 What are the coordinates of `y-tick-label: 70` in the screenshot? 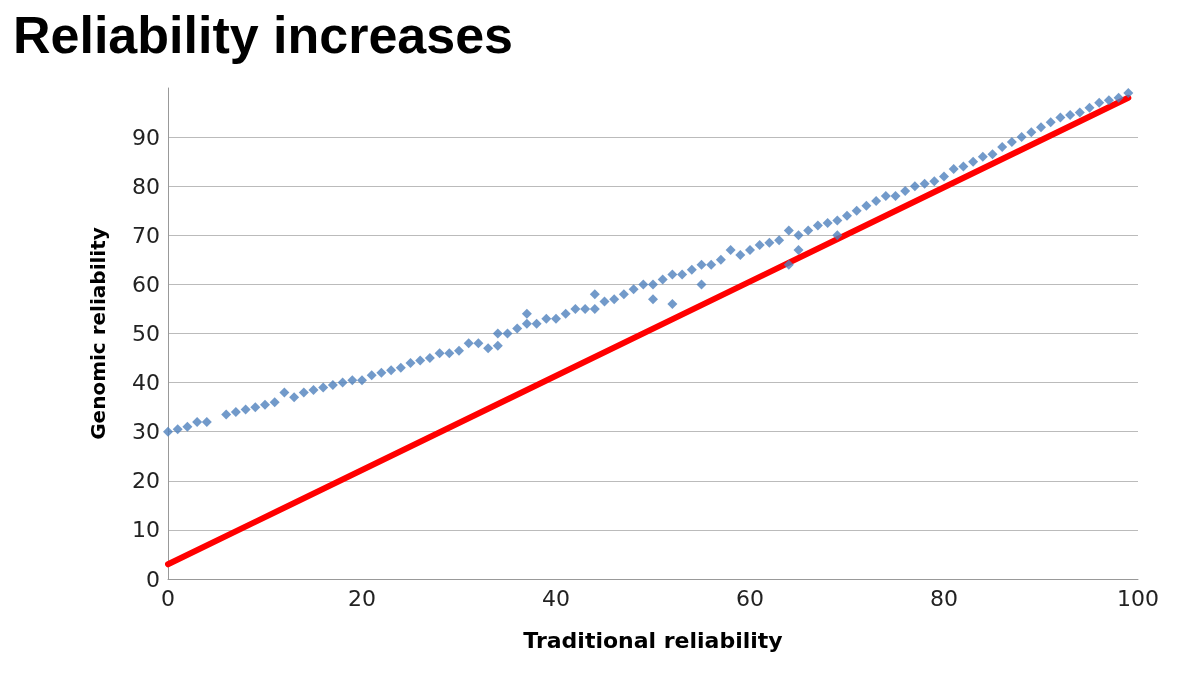 It's located at (146, 235).